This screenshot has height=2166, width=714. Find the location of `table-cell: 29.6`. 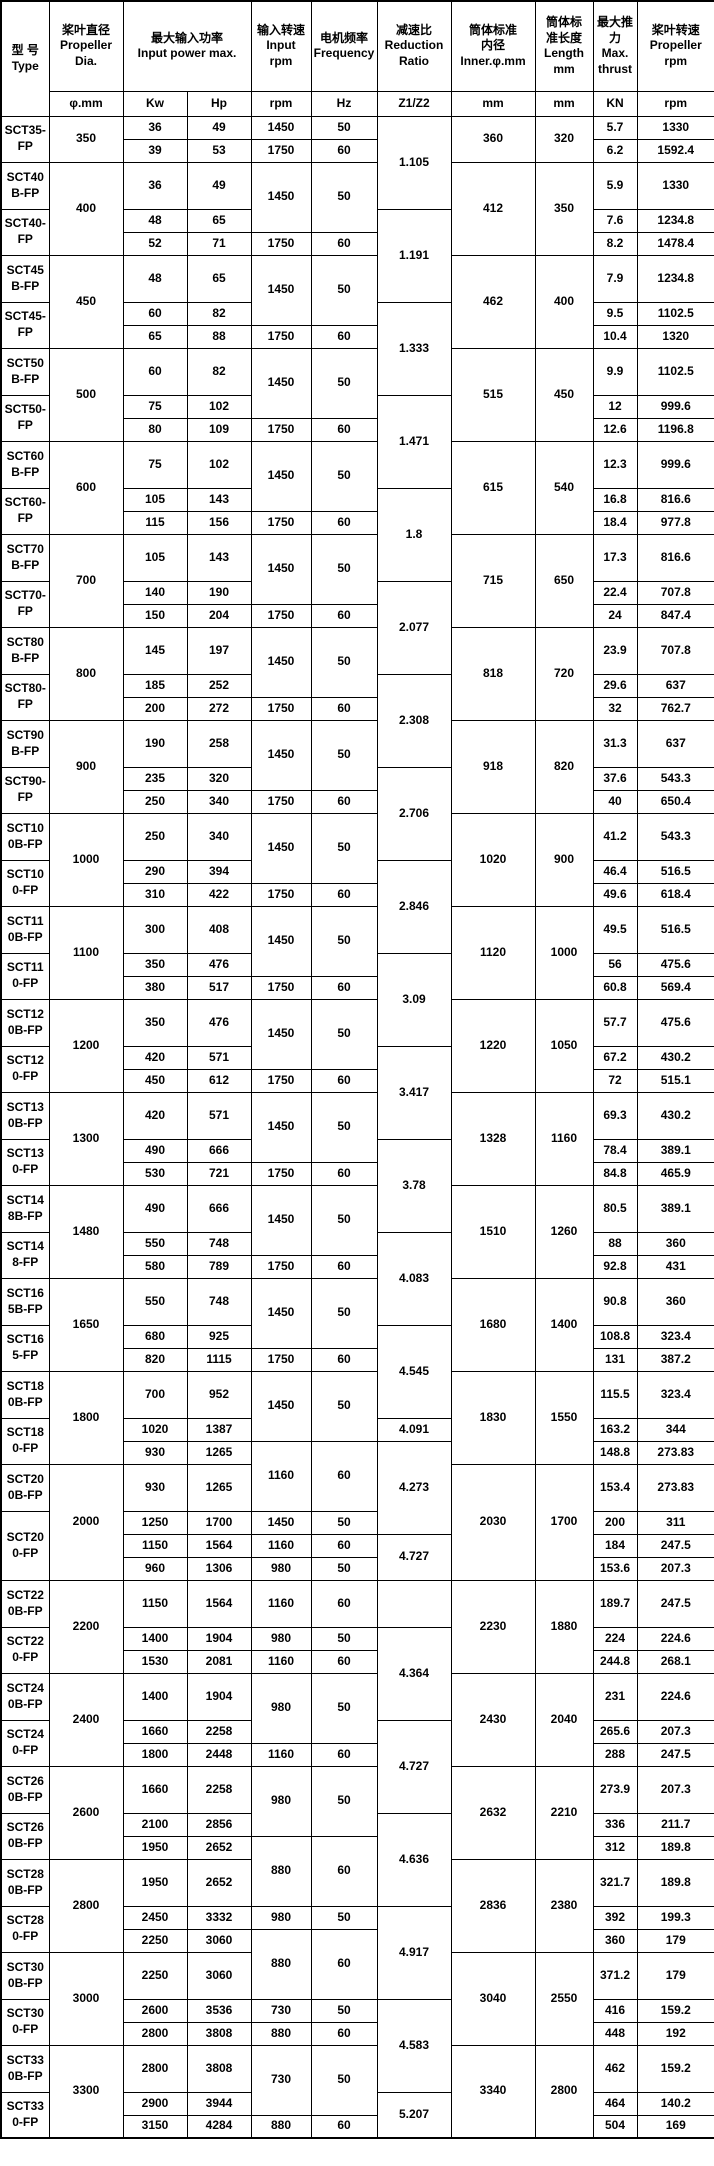

table-cell: 29.6 is located at coordinates (615, 685).